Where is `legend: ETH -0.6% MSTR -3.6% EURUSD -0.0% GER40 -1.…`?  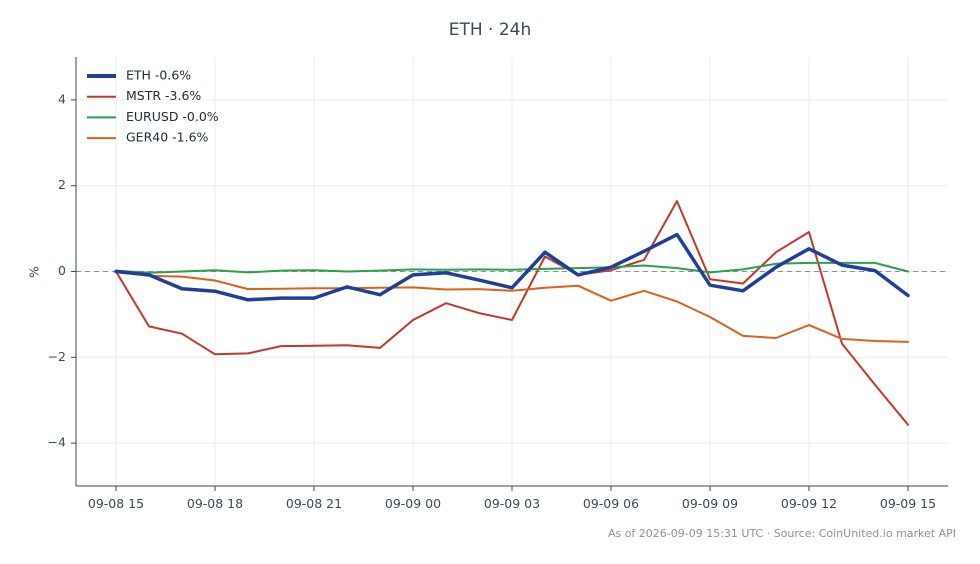
legend: ETH -0.6% MSTR -3.6% EURUSD -0.0% GER40 -1.… is located at coordinates (153, 106).